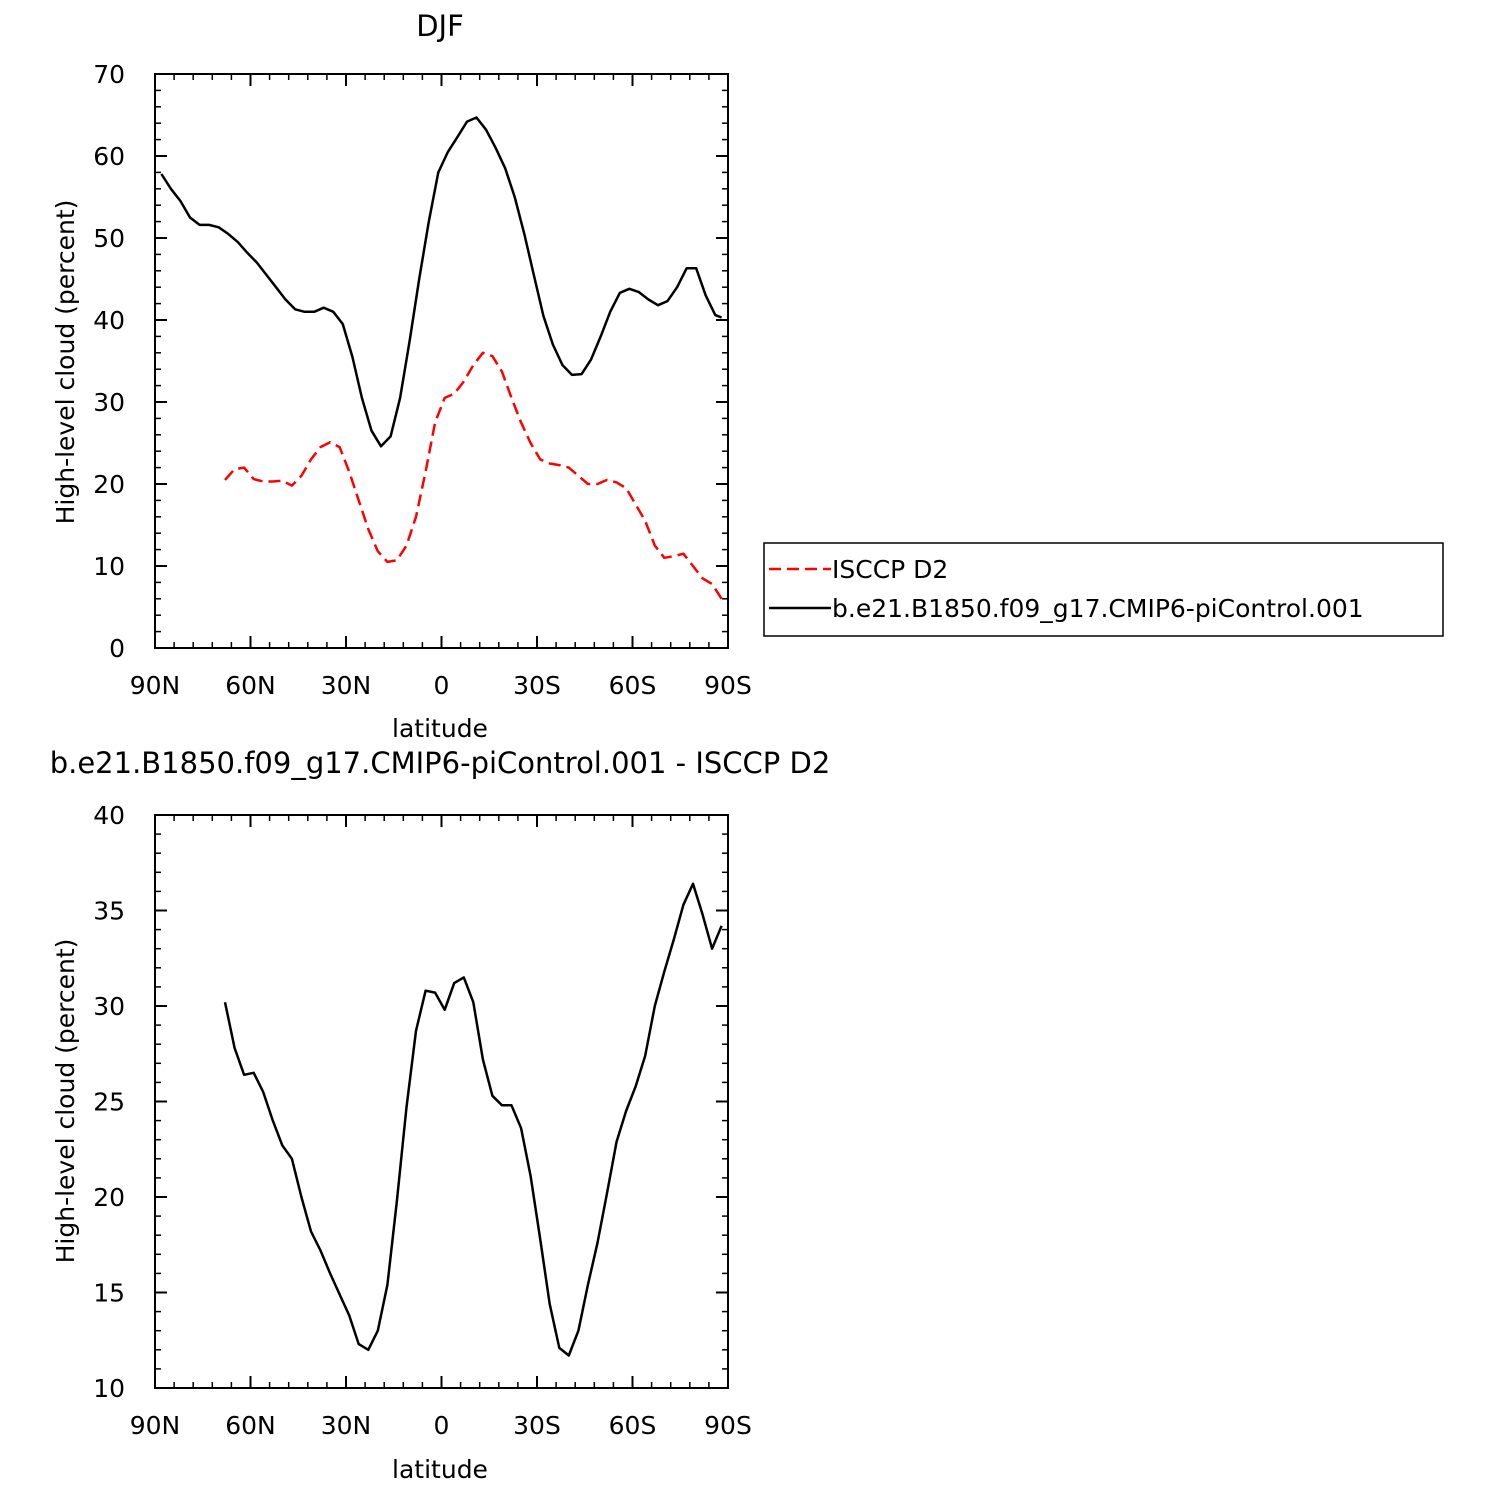 This screenshot has height=1491, width=1491. What do you see at coordinates (728, 685) in the screenshot?
I see `top-x-tick-label: 90S` at bounding box center [728, 685].